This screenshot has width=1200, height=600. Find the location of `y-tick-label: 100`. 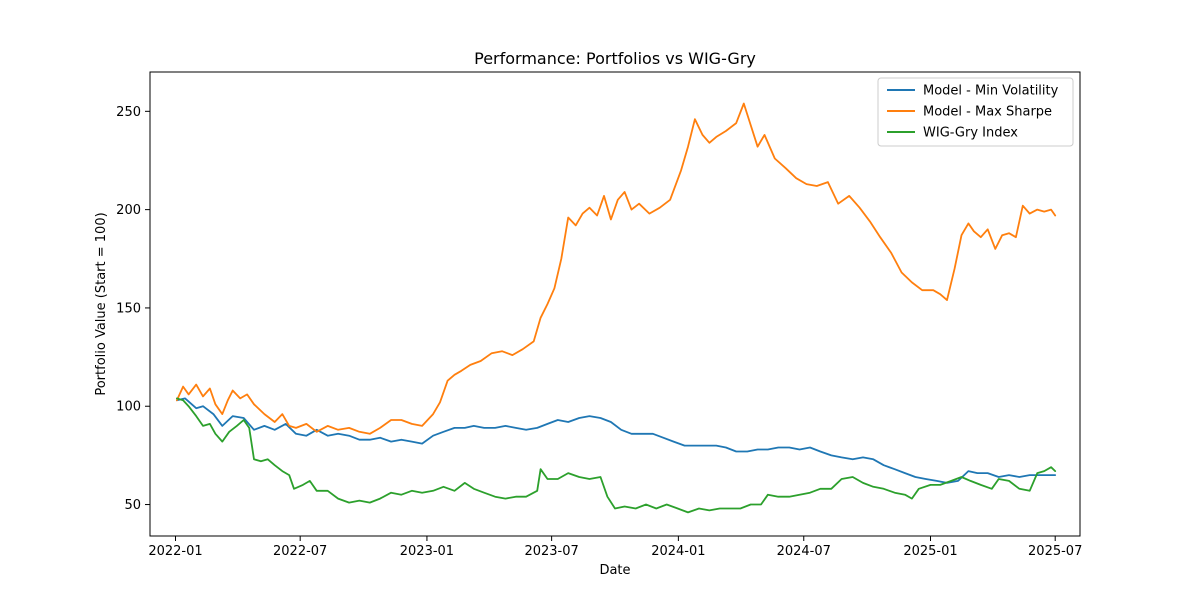

y-tick-label: 100 is located at coordinates (128, 407).